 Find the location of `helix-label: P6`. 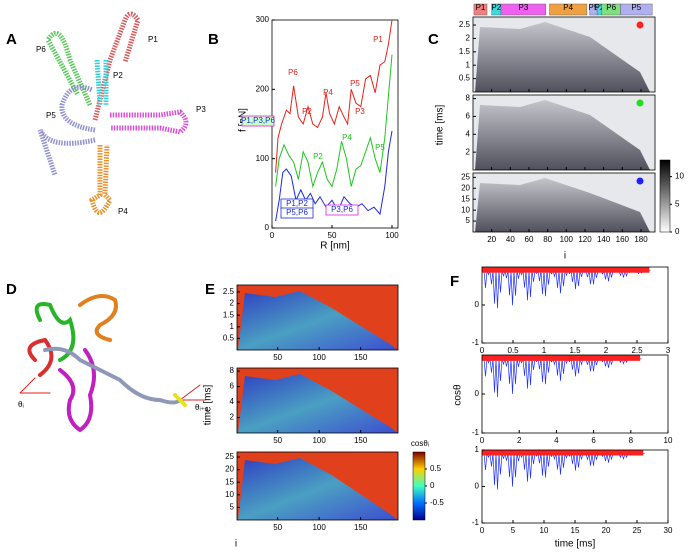

helix-label: P6 is located at coordinates (41, 49).